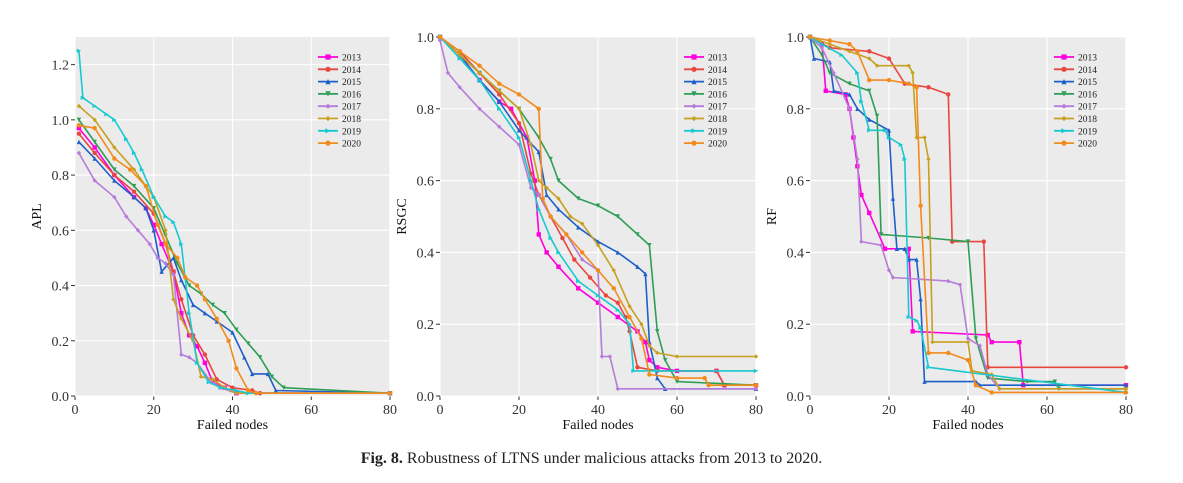  I want to click on y-axis-title: APL, so click(37, 216).